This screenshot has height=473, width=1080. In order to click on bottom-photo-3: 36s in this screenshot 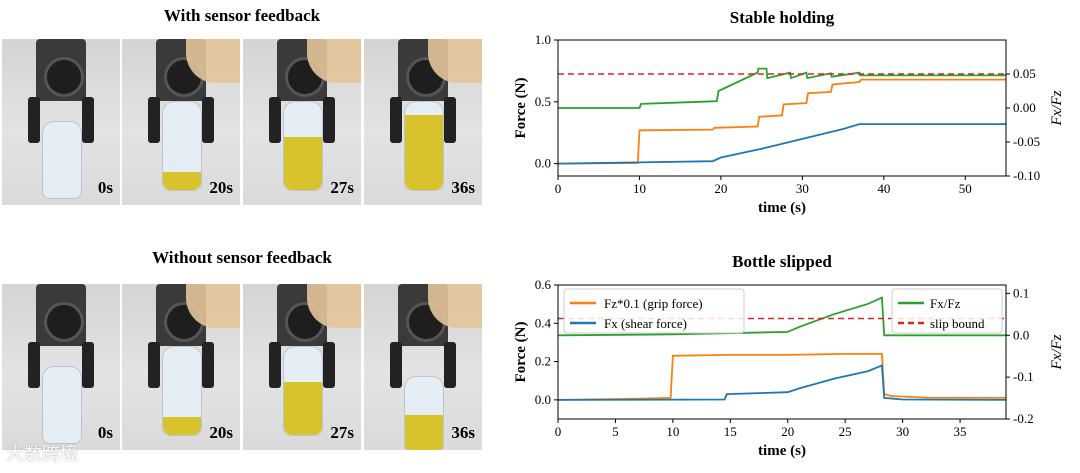, I will do `click(423, 367)`.